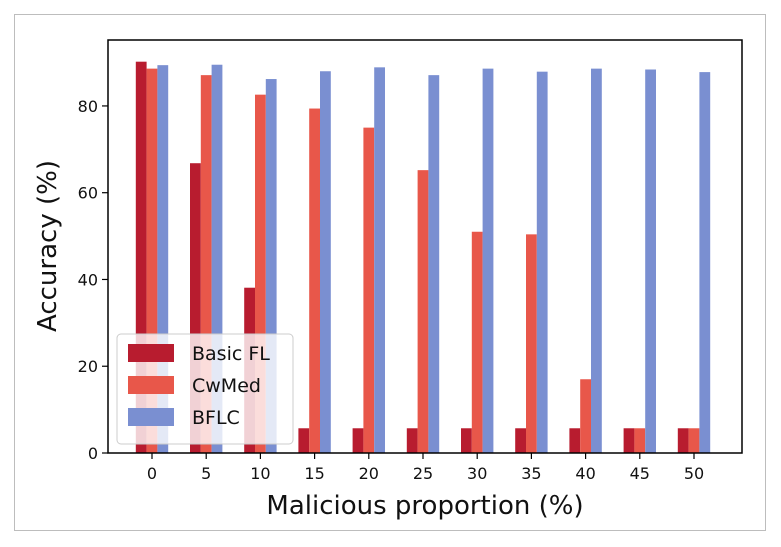  Describe the element at coordinates (531, 473) in the screenshot. I see `x-tick-label-35: 35` at that location.